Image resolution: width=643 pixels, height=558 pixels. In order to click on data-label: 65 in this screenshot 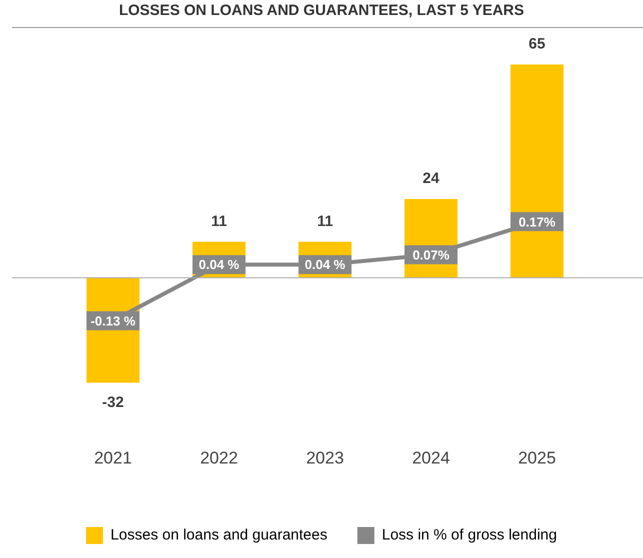, I will do `click(537, 44)`.